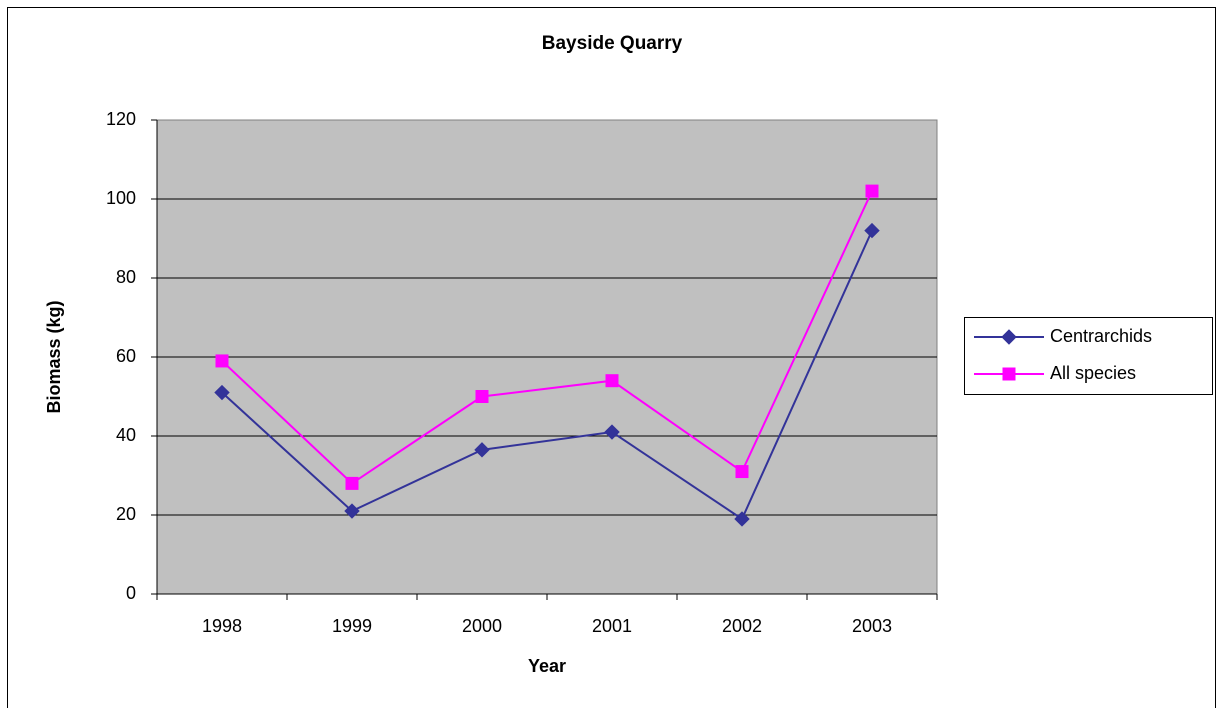 The height and width of the screenshot is (708, 1223). What do you see at coordinates (612, 626) in the screenshot?
I see `x-tick-label: 2001` at bounding box center [612, 626].